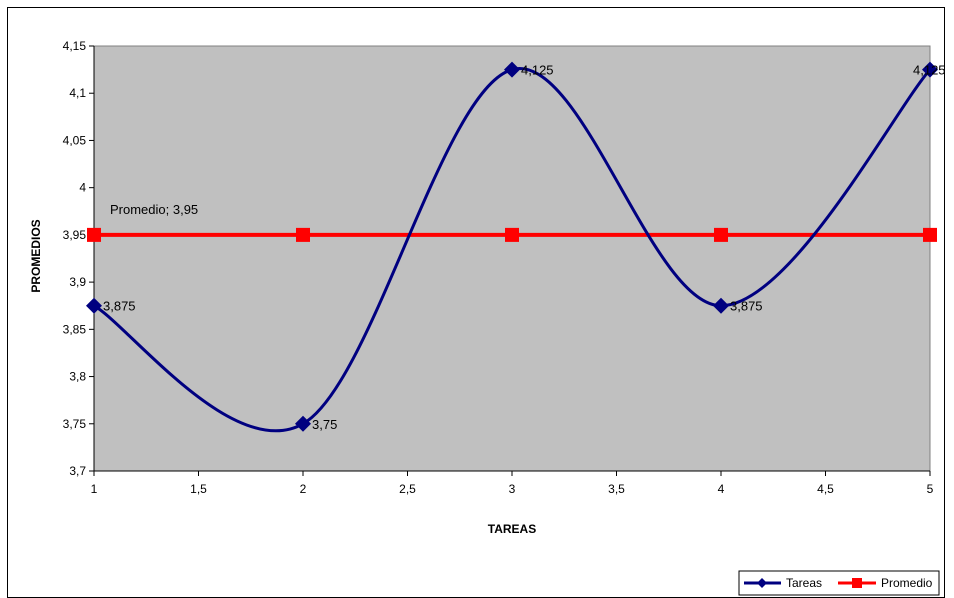  I want to click on x-tick-label: 2, so click(303, 489).